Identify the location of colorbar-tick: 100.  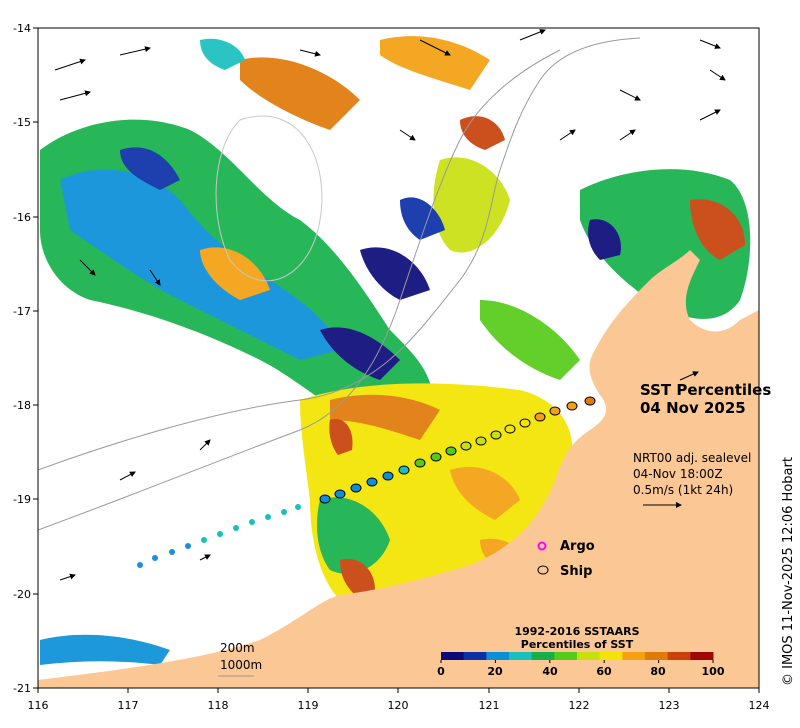
(713, 671).